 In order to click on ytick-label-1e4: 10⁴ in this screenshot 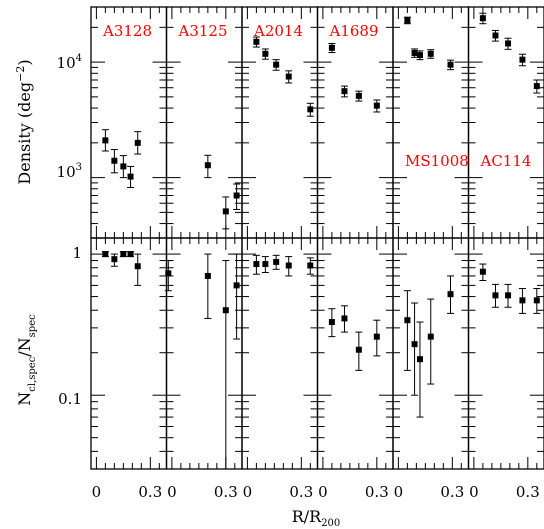, I will do `click(69, 62)`.